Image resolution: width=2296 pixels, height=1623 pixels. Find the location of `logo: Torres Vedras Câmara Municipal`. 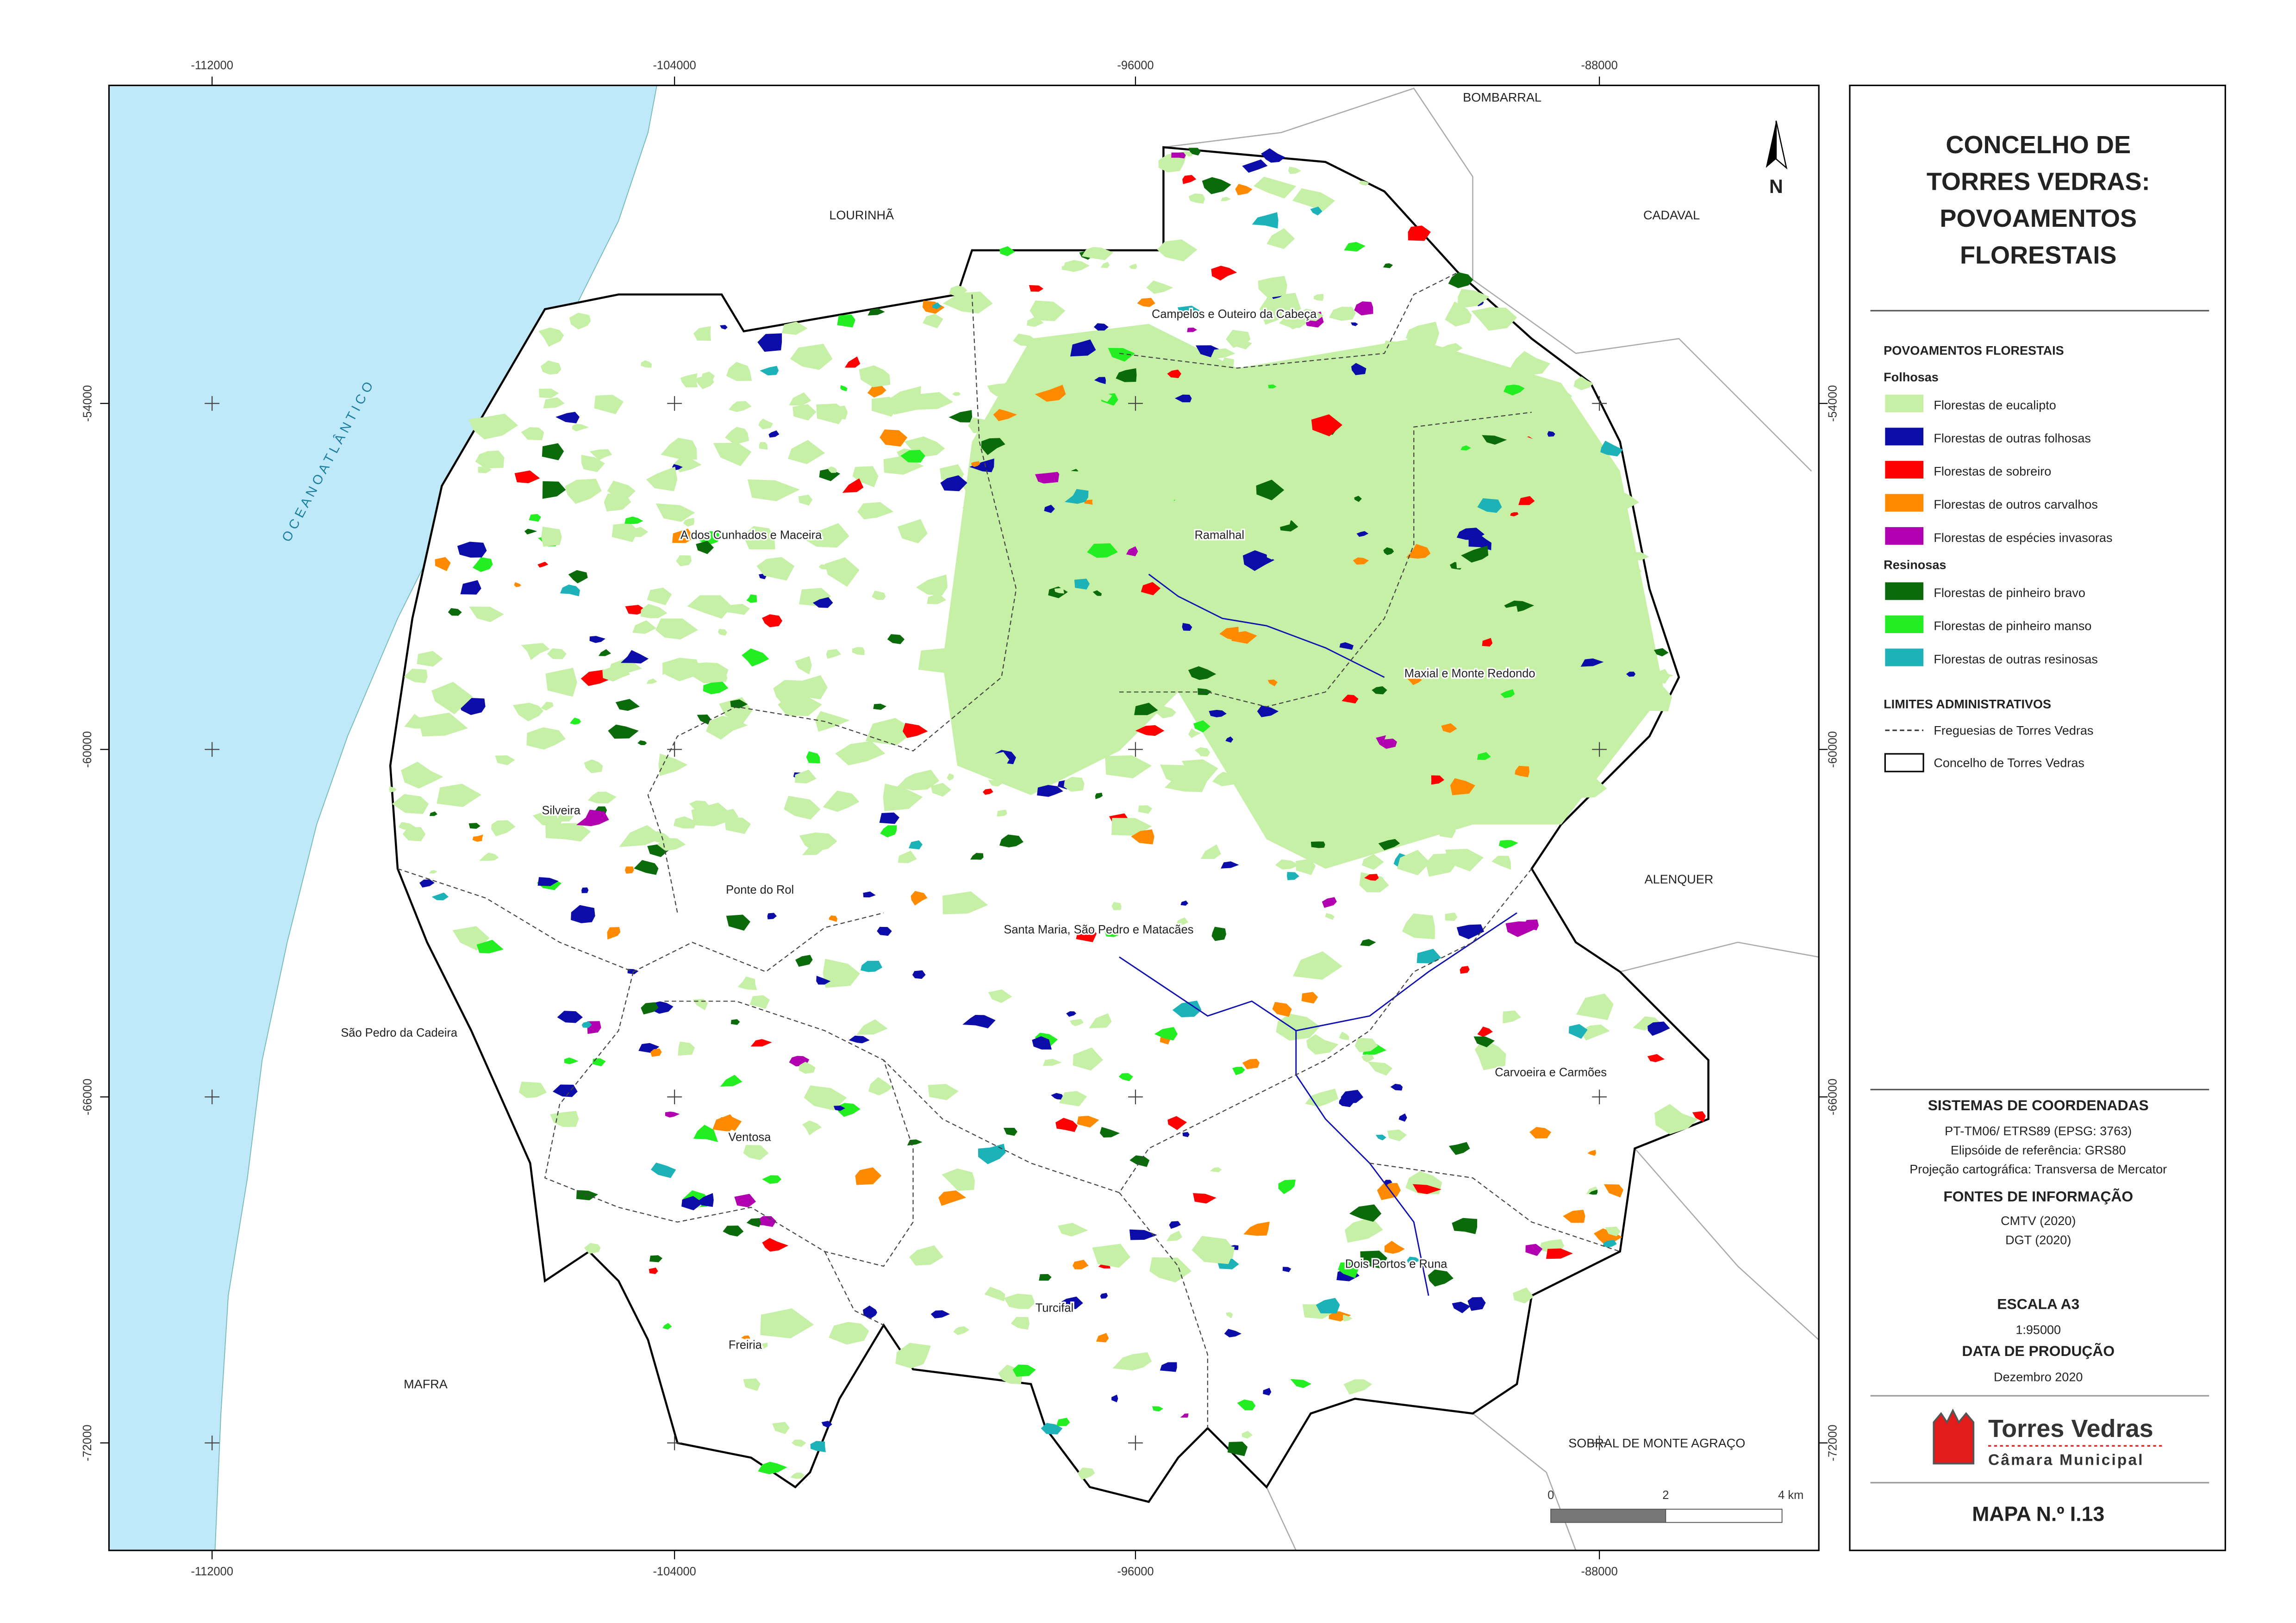

logo: Torres Vedras Câmara Municipal is located at coordinates (2047, 1438).